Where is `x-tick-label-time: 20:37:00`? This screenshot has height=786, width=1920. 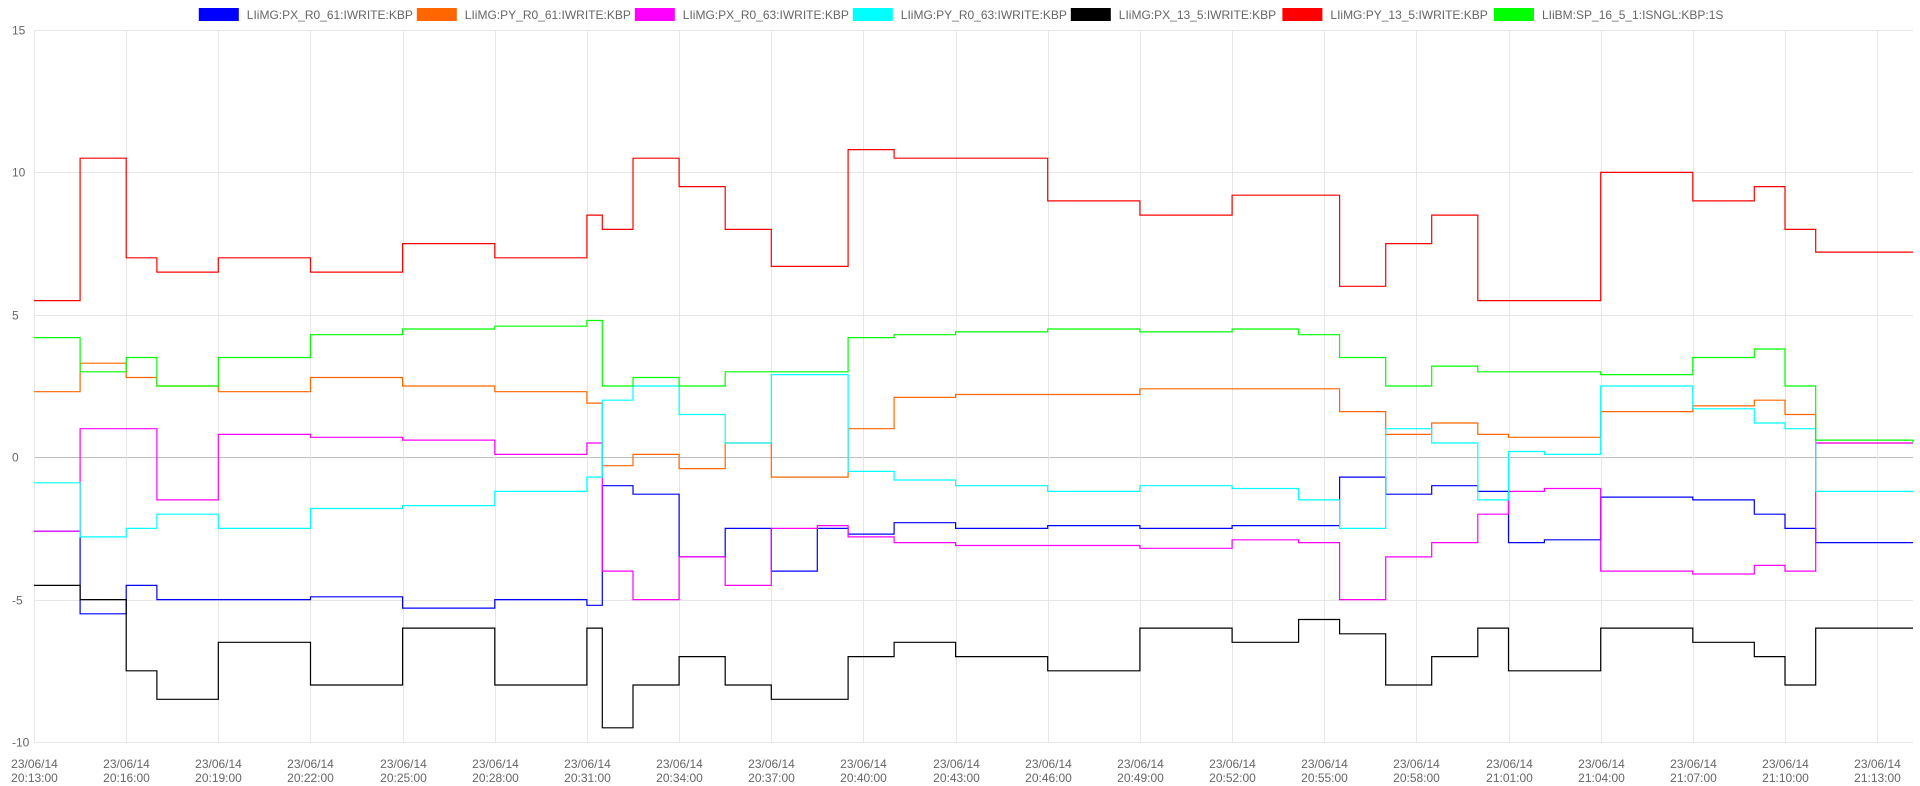
x-tick-label-time: 20:37:00 is located at coordinates (771, 778).